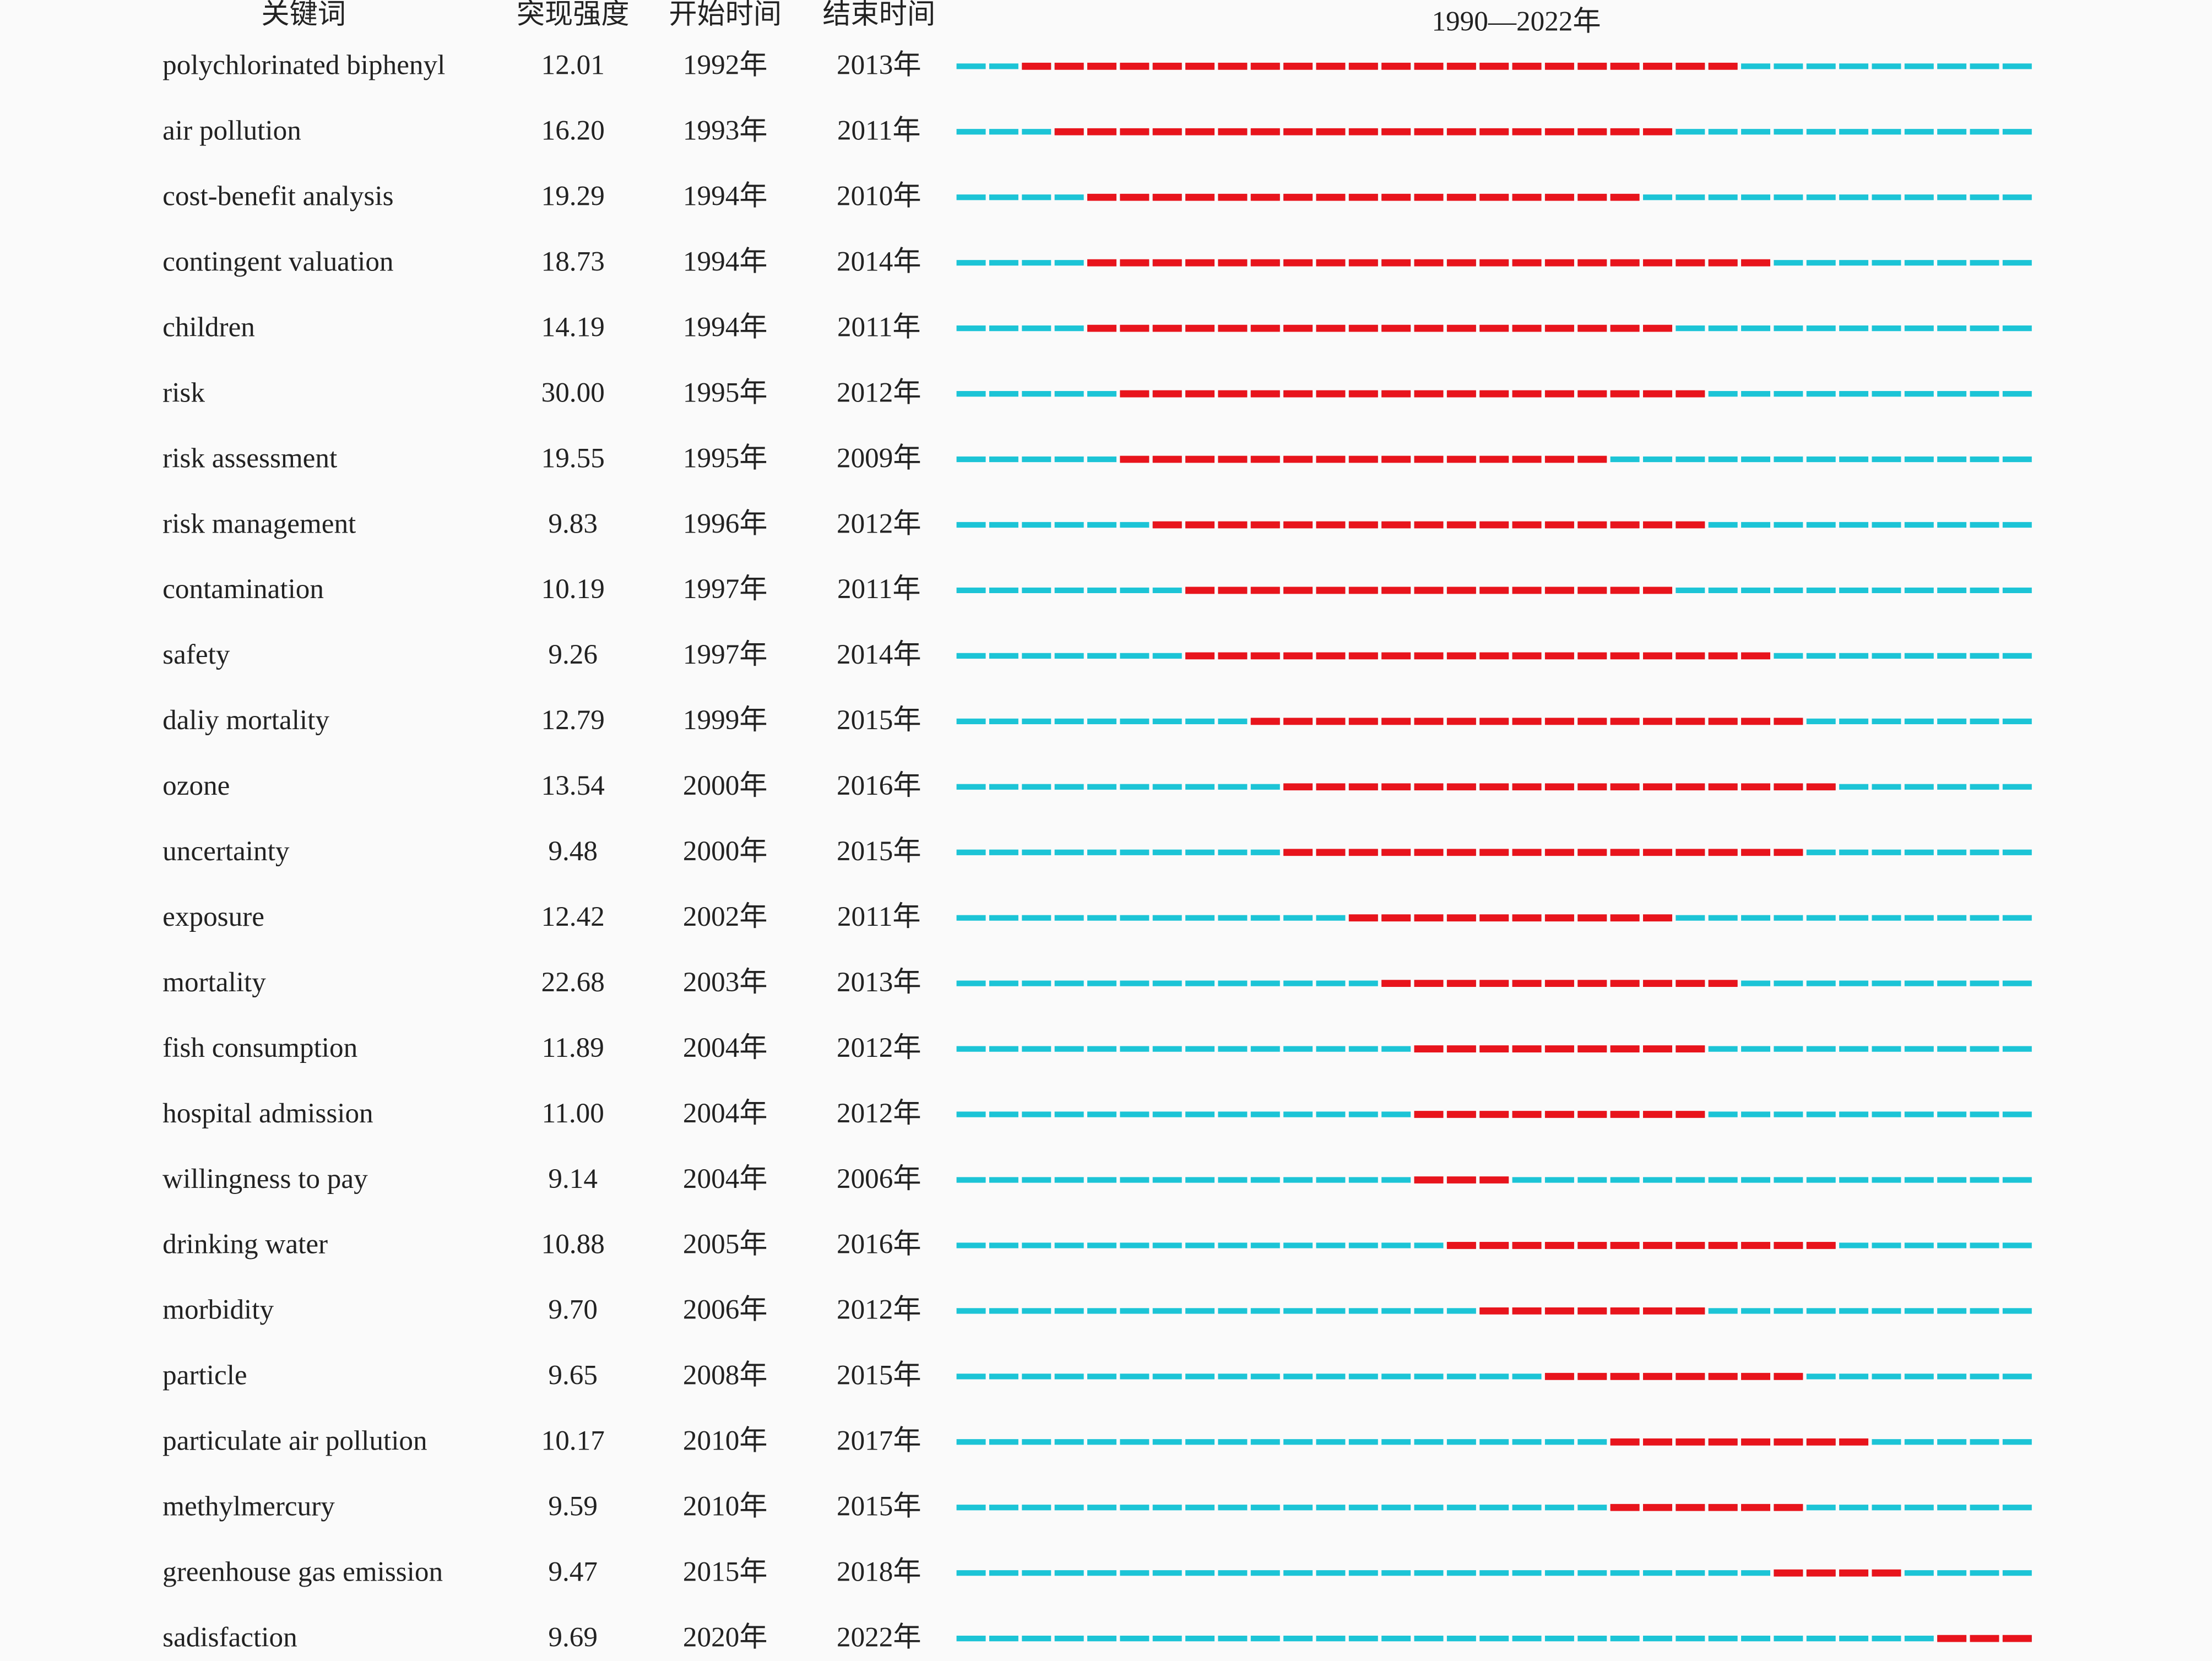 This screenshot has width=2212, height=1661. What do you see at coordinates (245, 1244) in the screenshot?
I see `keyword: drinking water` at bounding box center [245, 1244].